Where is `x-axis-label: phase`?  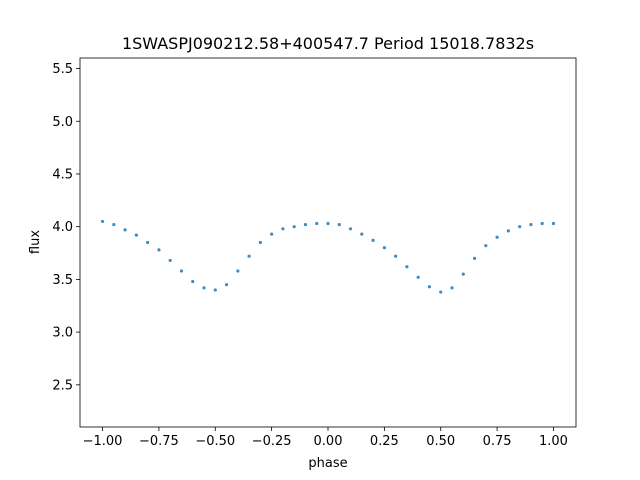
x-axis-label: phase is located at coordinates (327, 463).